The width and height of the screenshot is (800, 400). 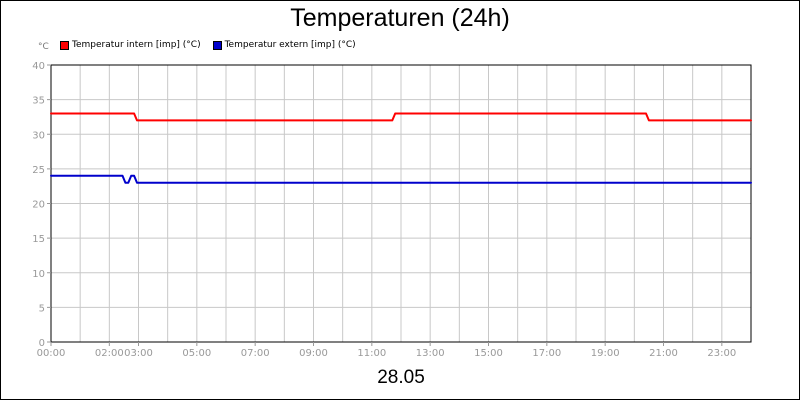 I want to click on y-tick-label: 20, so click(x=38, y=205).